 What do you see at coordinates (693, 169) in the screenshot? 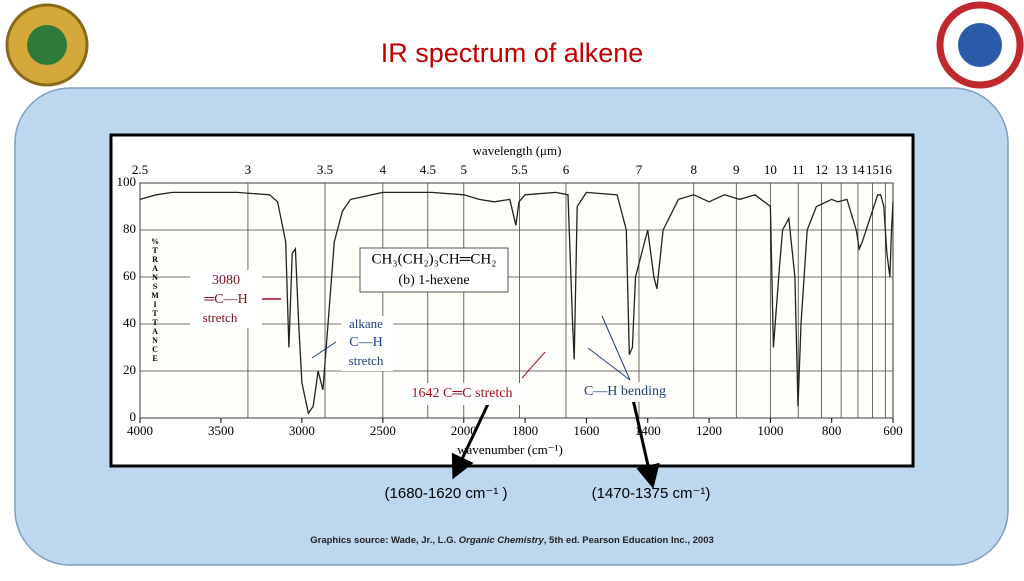
I see `x2-tick-label: 8` at bounding box center [693, 169].